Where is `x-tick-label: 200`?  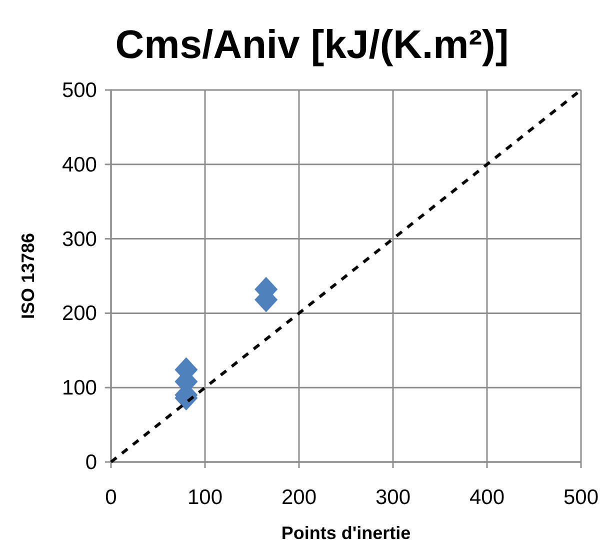
x-tick-label: 200 is located at coordinates (299, 497).